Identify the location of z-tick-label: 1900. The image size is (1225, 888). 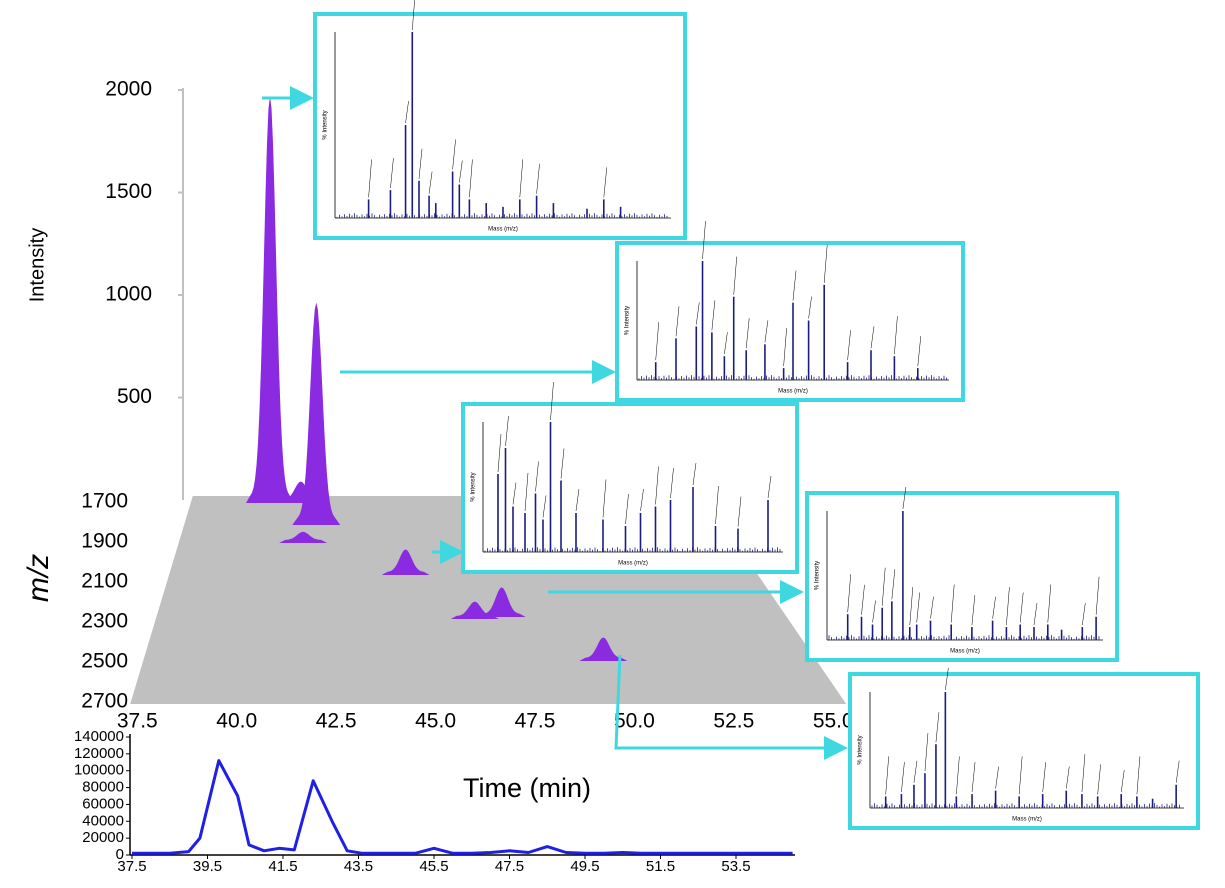
(104, 541).